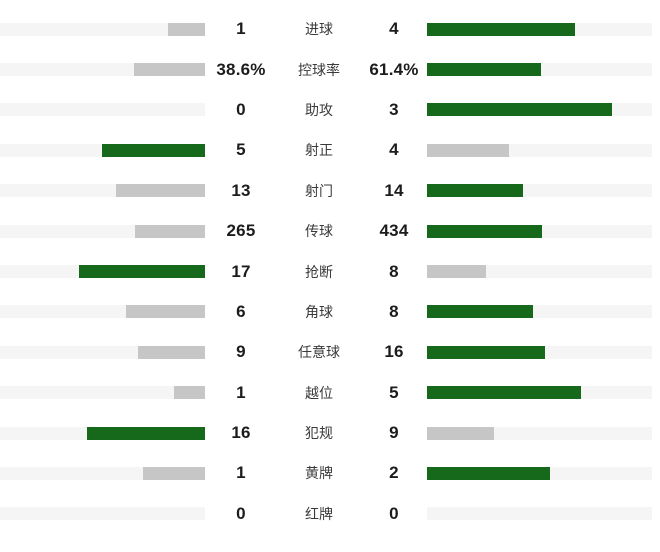 The height and width of the screenshot is (552, 660). I want to click on home-value: 6, so click(241, 311).